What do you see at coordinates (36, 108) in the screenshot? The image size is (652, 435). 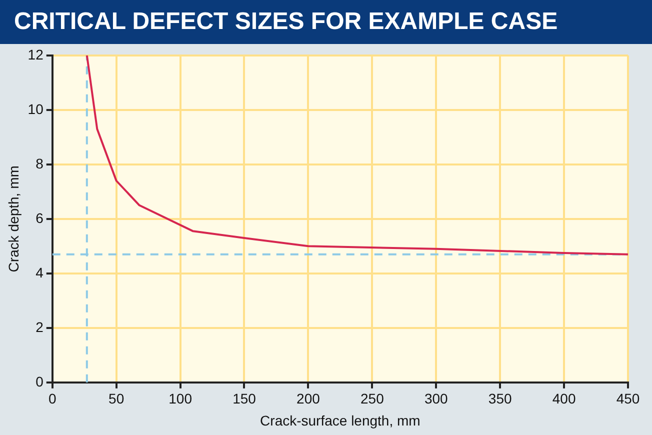 I see `y-tick-label: 10` at bounding box center [36, 108].